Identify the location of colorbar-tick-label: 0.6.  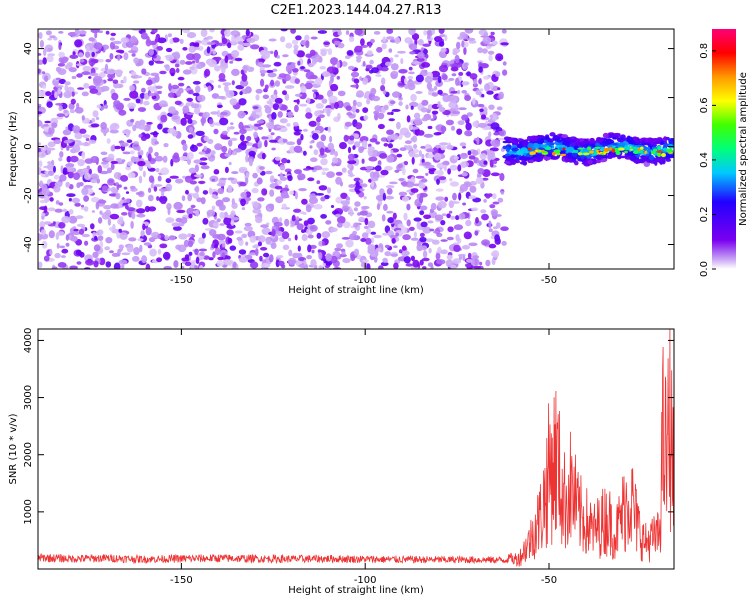
(704, 105).